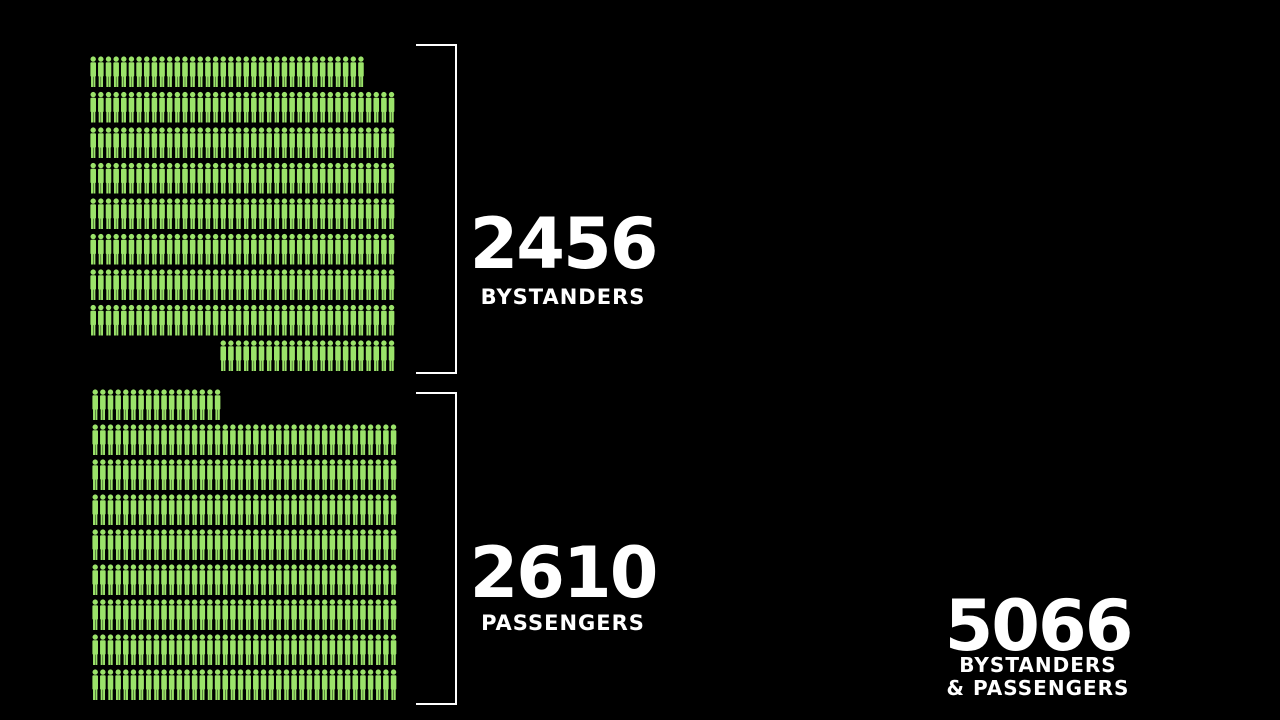 The width and height of the screenshot is (1280, 720). Describe the element at coordinates (563, 244) in the screenshot. I see `group-count: 2456` at that location.